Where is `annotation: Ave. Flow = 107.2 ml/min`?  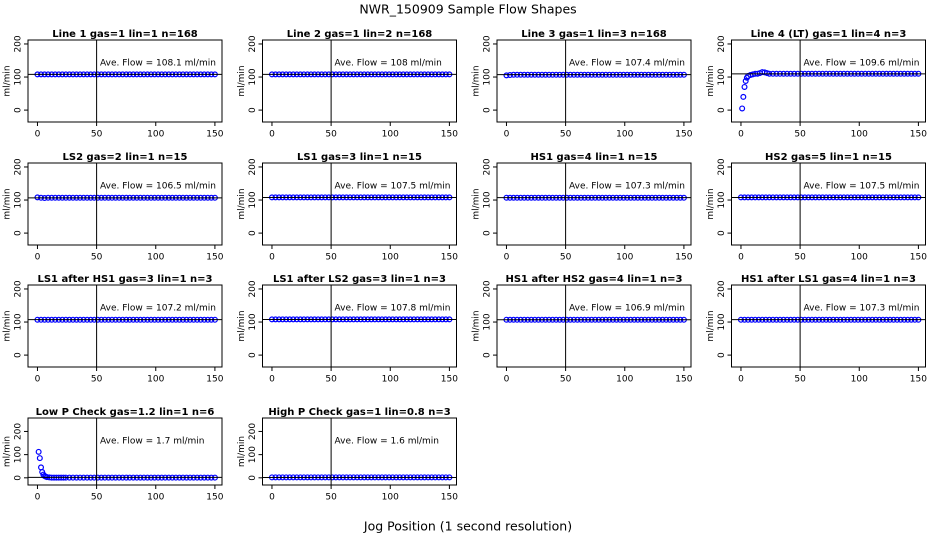
annotation: Ave. Flow = 107.2 ml/min is located at coordinates (158, 309).